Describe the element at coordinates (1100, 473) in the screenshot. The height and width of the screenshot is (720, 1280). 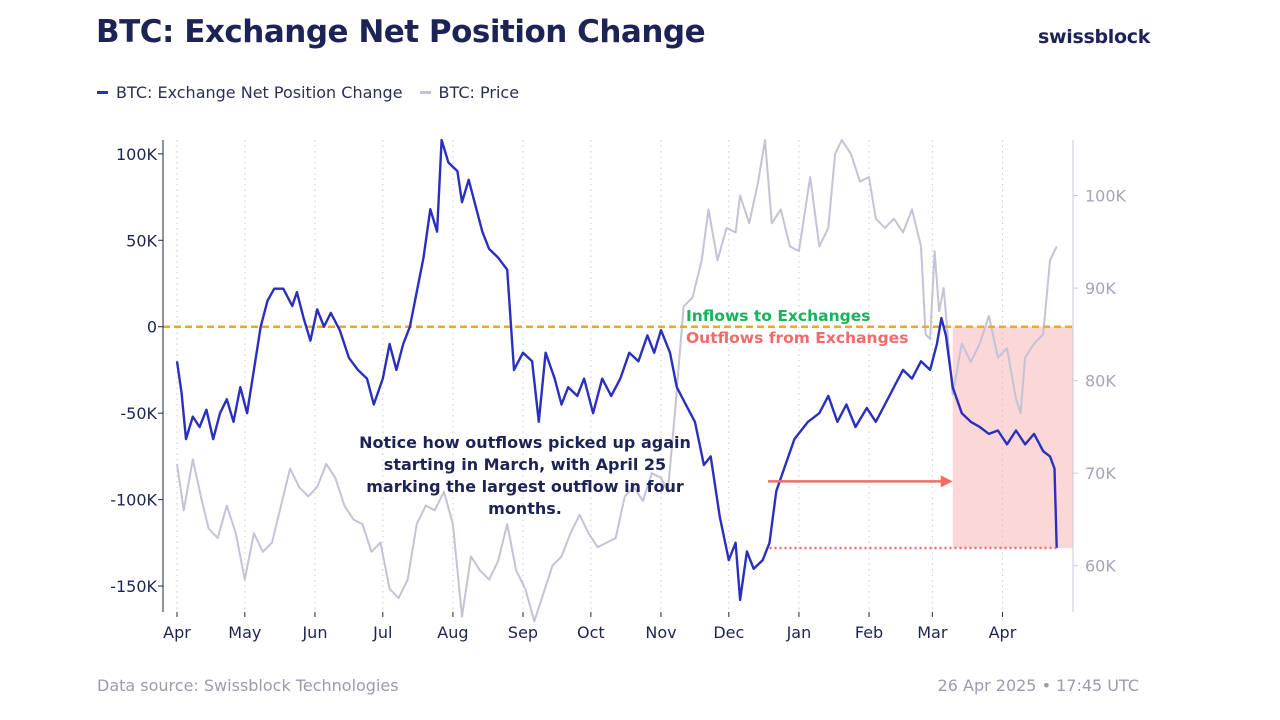
I see `right-tick-label: 70K` at that location.